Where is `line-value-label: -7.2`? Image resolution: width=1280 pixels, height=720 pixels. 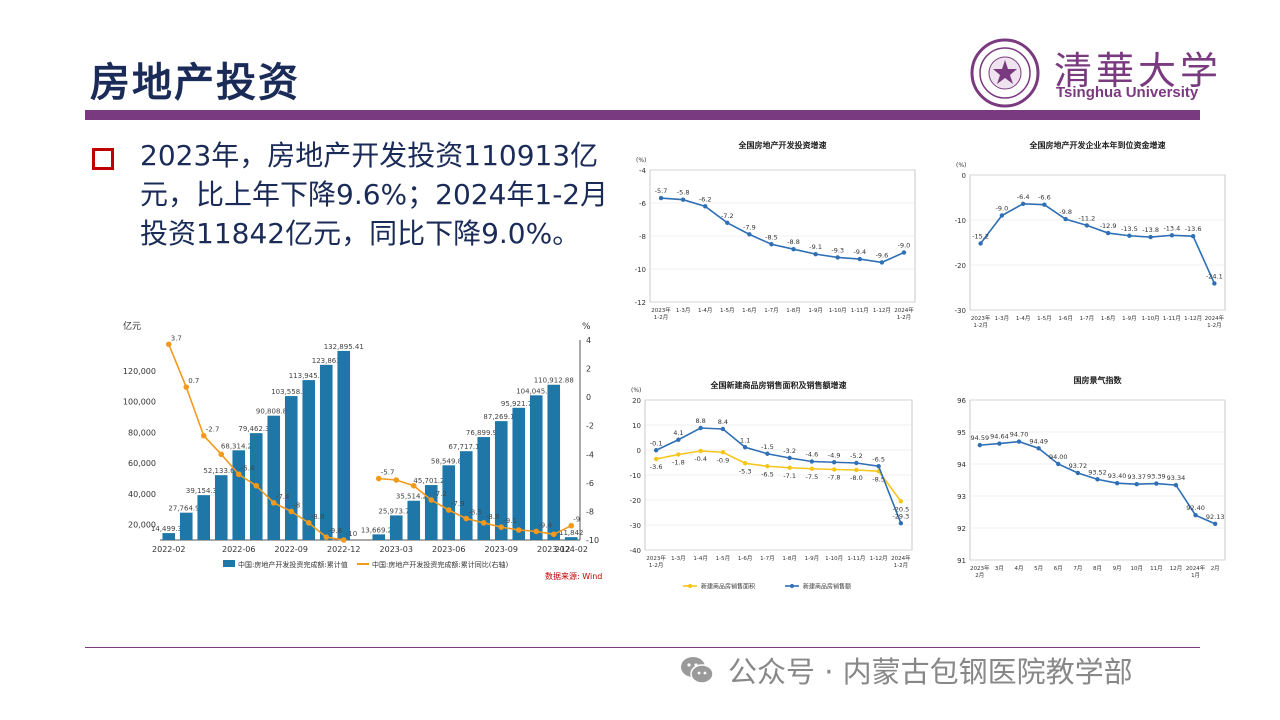
line-value-label: -7.2 is located at coordinates (440, 494).